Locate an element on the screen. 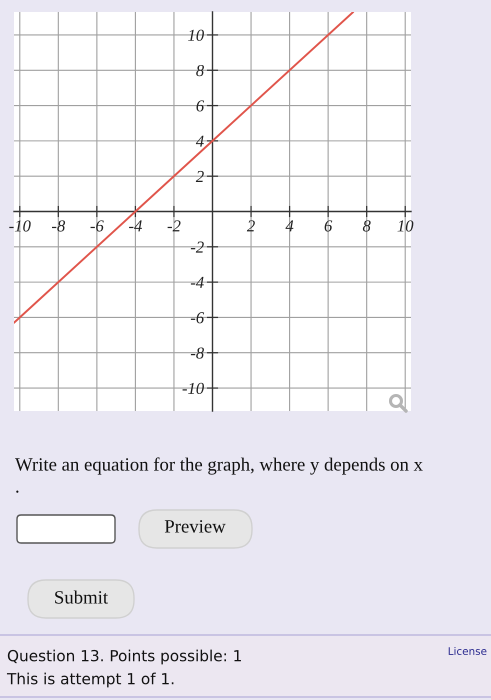  text: Question 13. Points possible: 1 is located at coordinates (124, 657).